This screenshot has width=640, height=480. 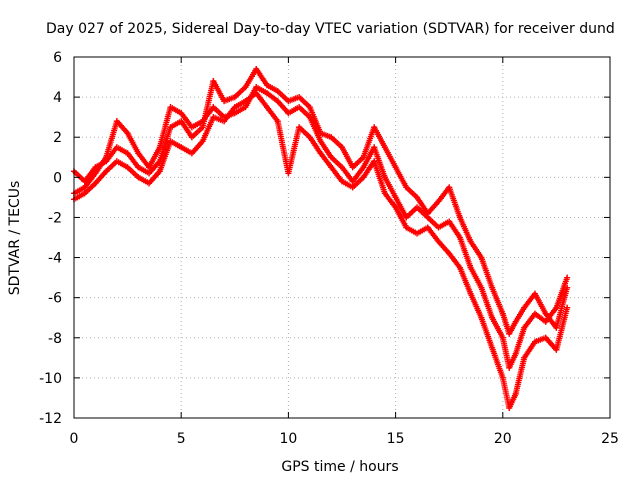 I want to click on x-tick-label: 5, so click(x=181, y=439).